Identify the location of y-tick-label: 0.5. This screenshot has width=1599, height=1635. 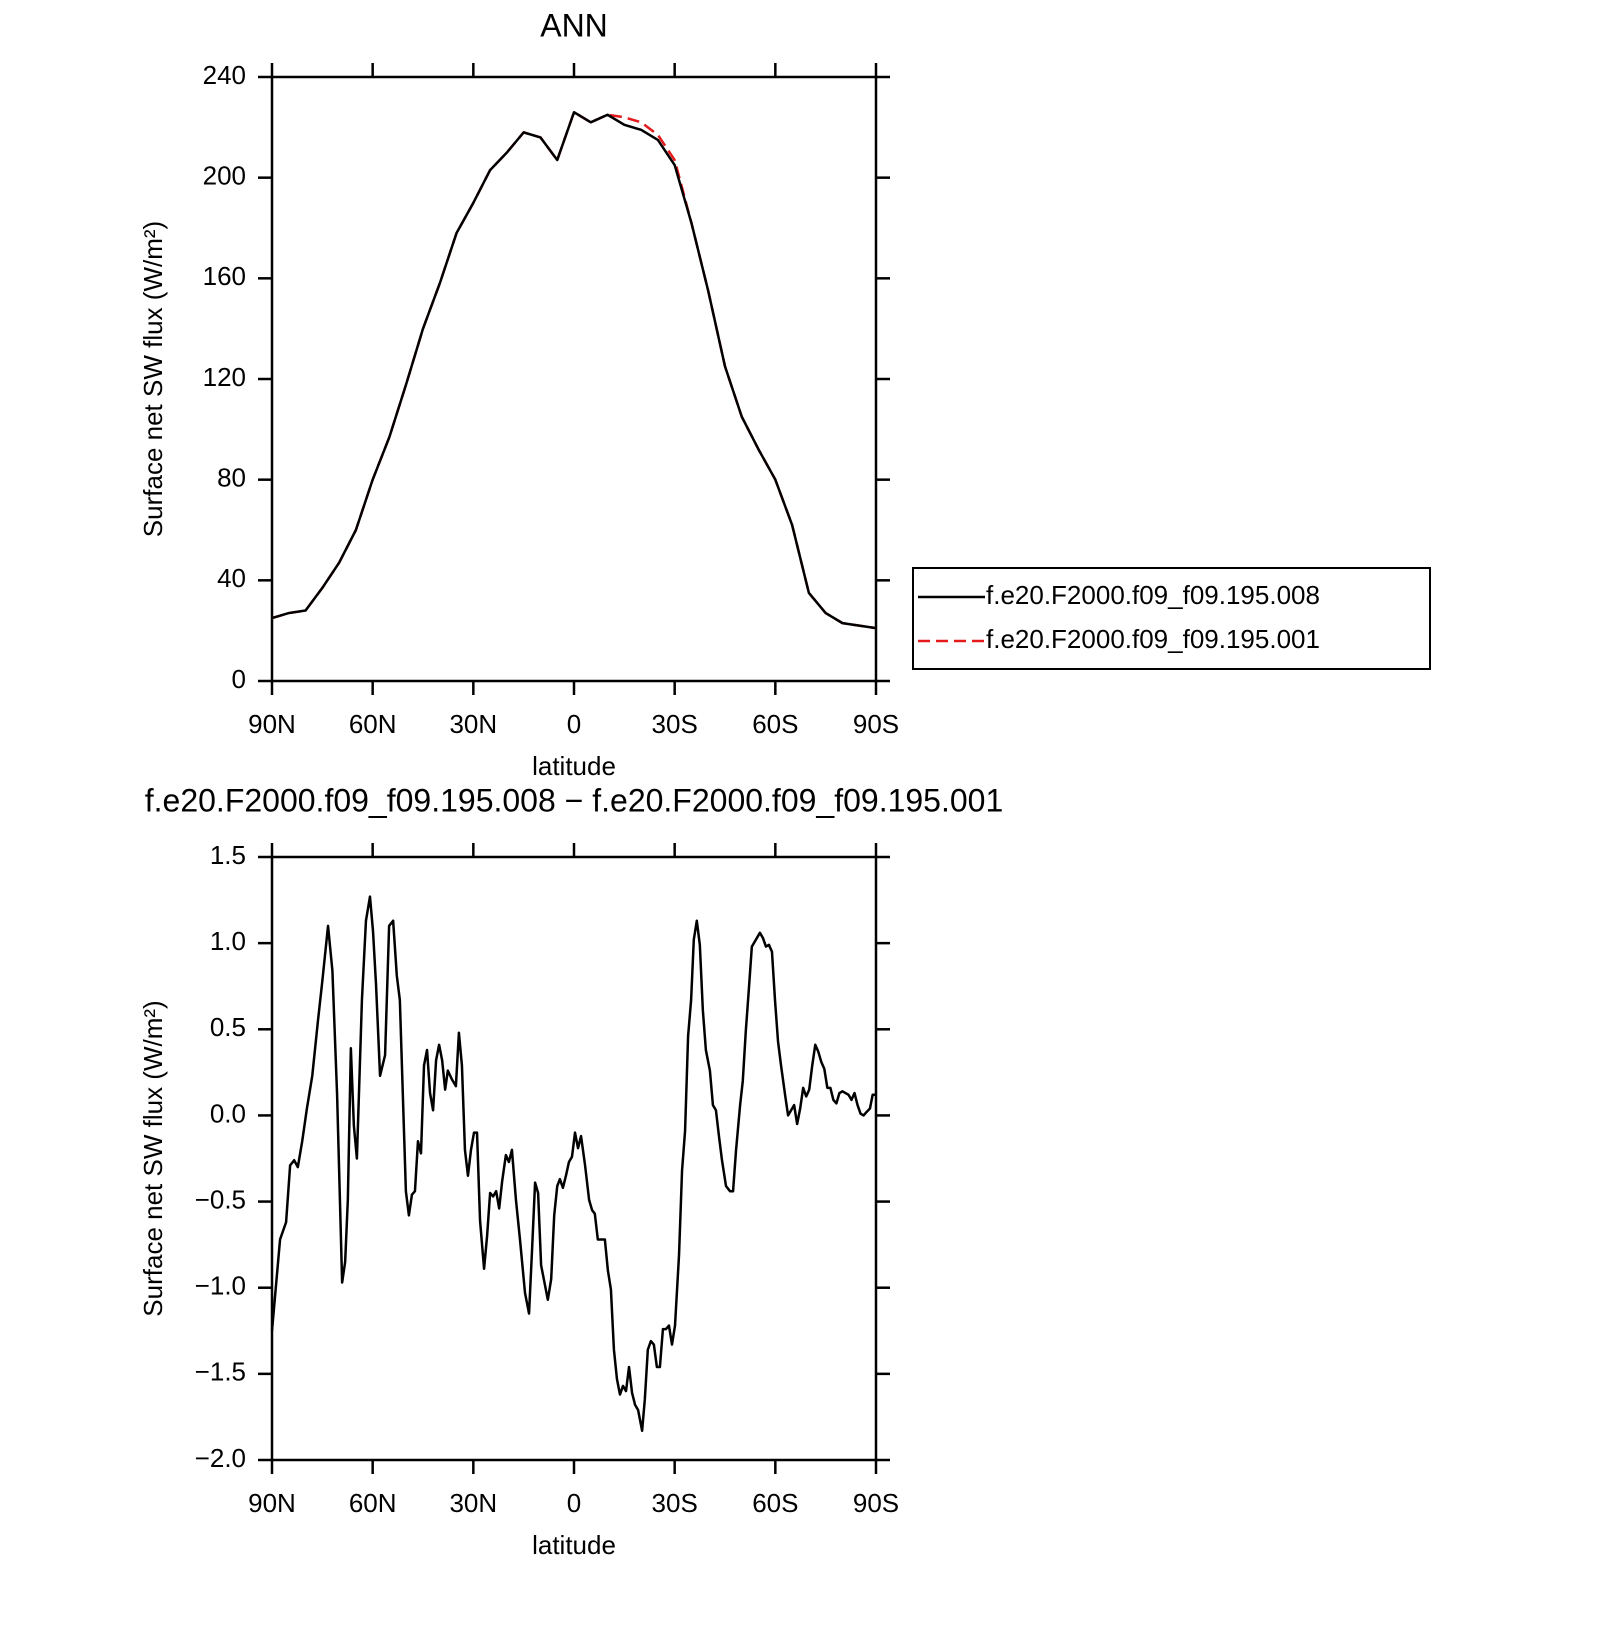
(228, 1027).